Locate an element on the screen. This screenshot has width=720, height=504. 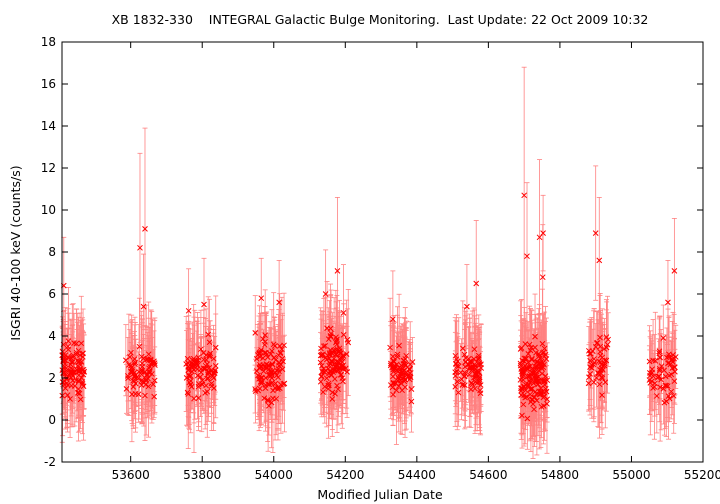
x-axis-label: Modified Julian Date is located at coordinates (380, 494).